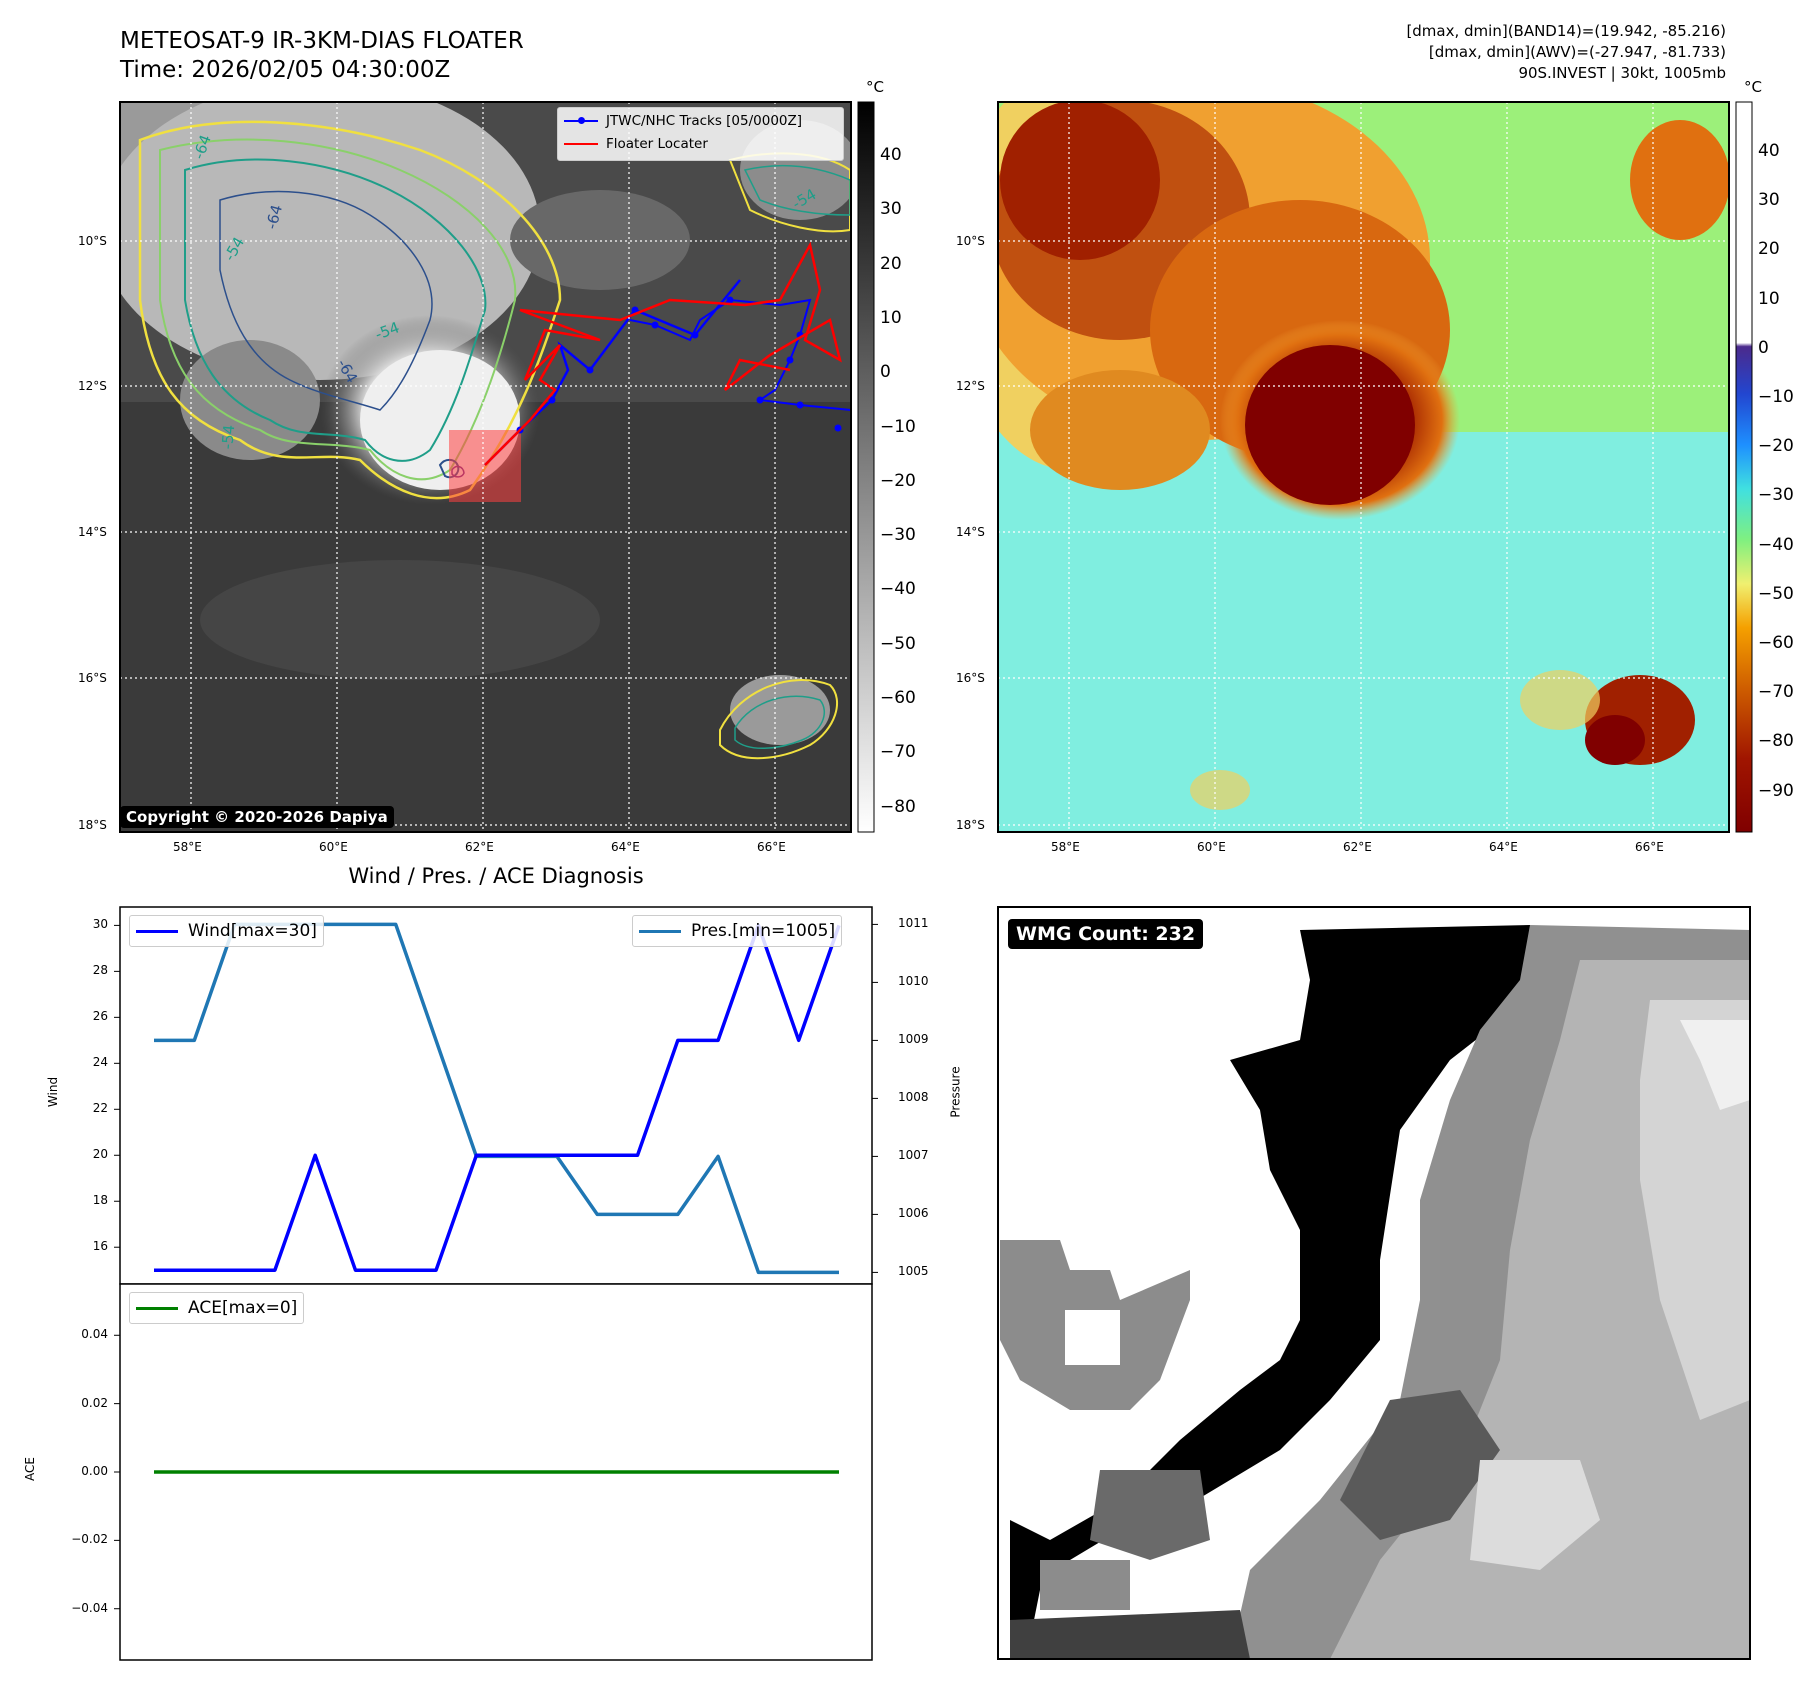 The image size is (1813, 1694). Describe the element at coordinates (737, 931) in the screenshot. I see `pressure-legend: Pres.[min=1005]` at that location.